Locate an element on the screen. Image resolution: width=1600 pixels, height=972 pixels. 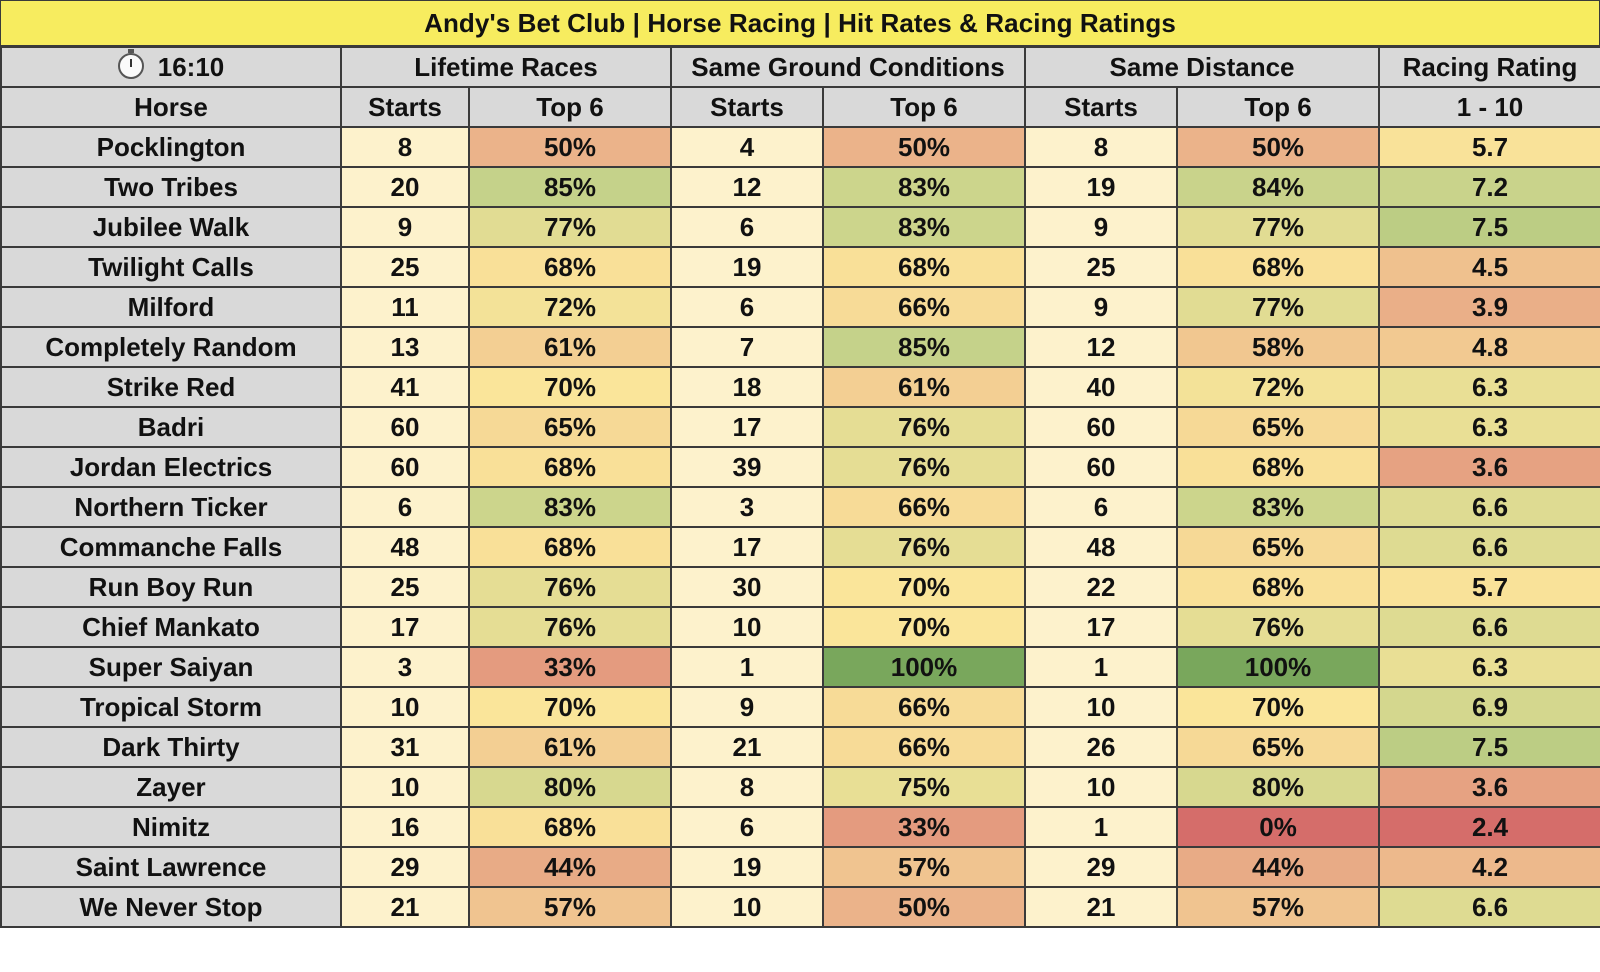
table-row: Twilight Calls 25 68% 19 68% 25 68% 4.5 is located at coordinates (800, 267).